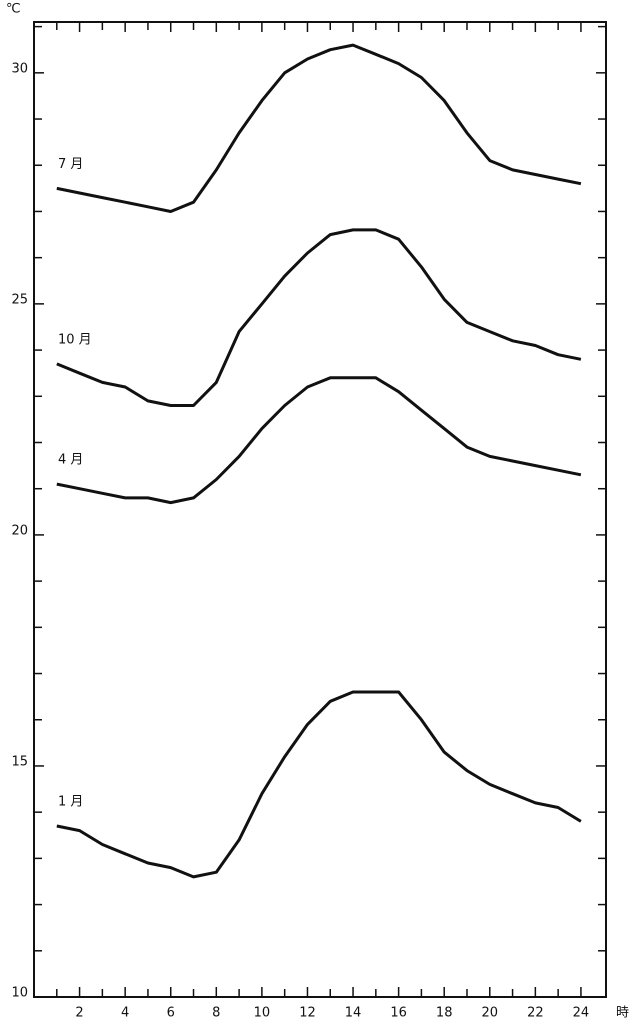 This screenshot has height=1028, width=636. I want to click on y-tick-label: 10, so click(19, 993).